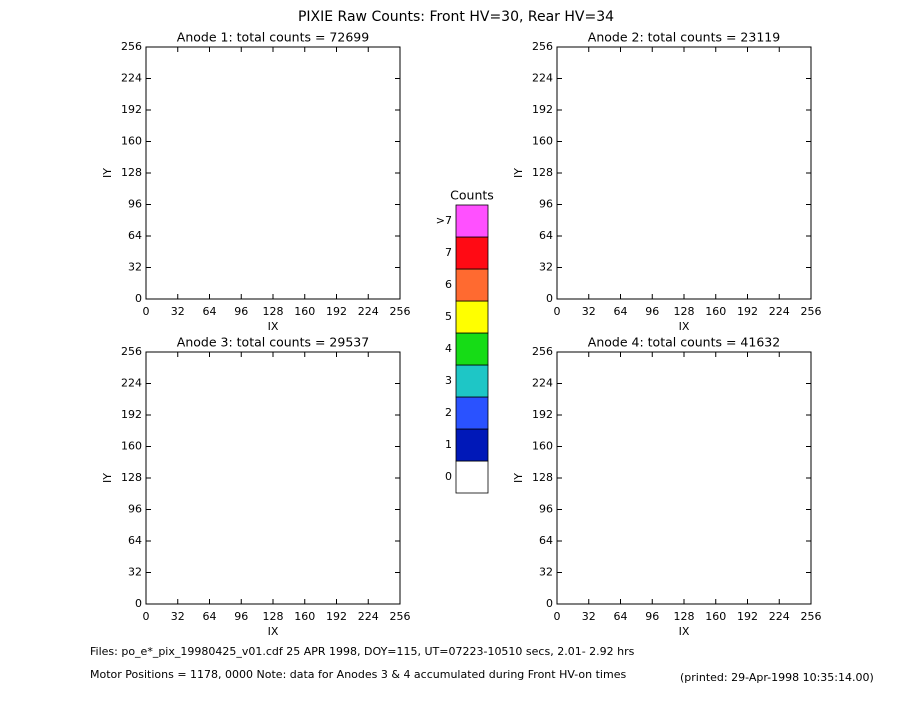  Describe the element at coordinates (684, 37) in the screenshot. I see `panel-title: Anode 2: total counts = 23119` at that location.